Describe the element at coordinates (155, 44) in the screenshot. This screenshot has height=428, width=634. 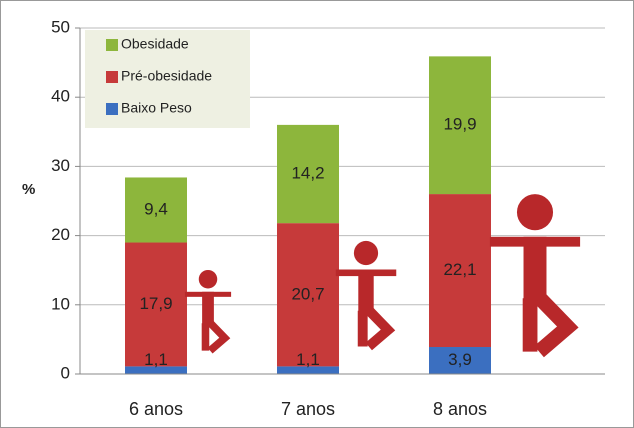
I see `legend-label: Obesidade` at that location.